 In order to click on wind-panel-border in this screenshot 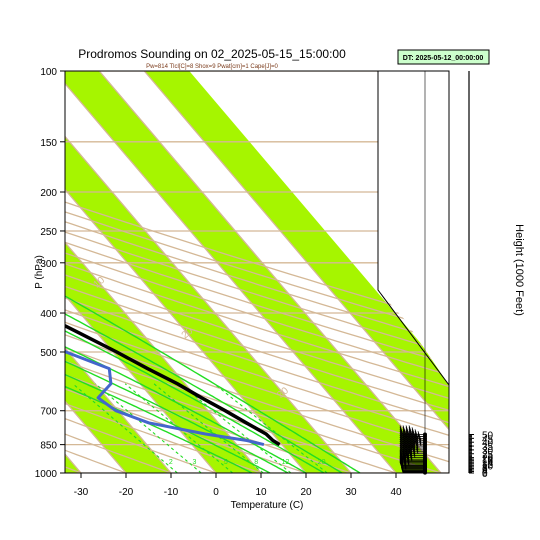, I will do `click(413, 228)`.